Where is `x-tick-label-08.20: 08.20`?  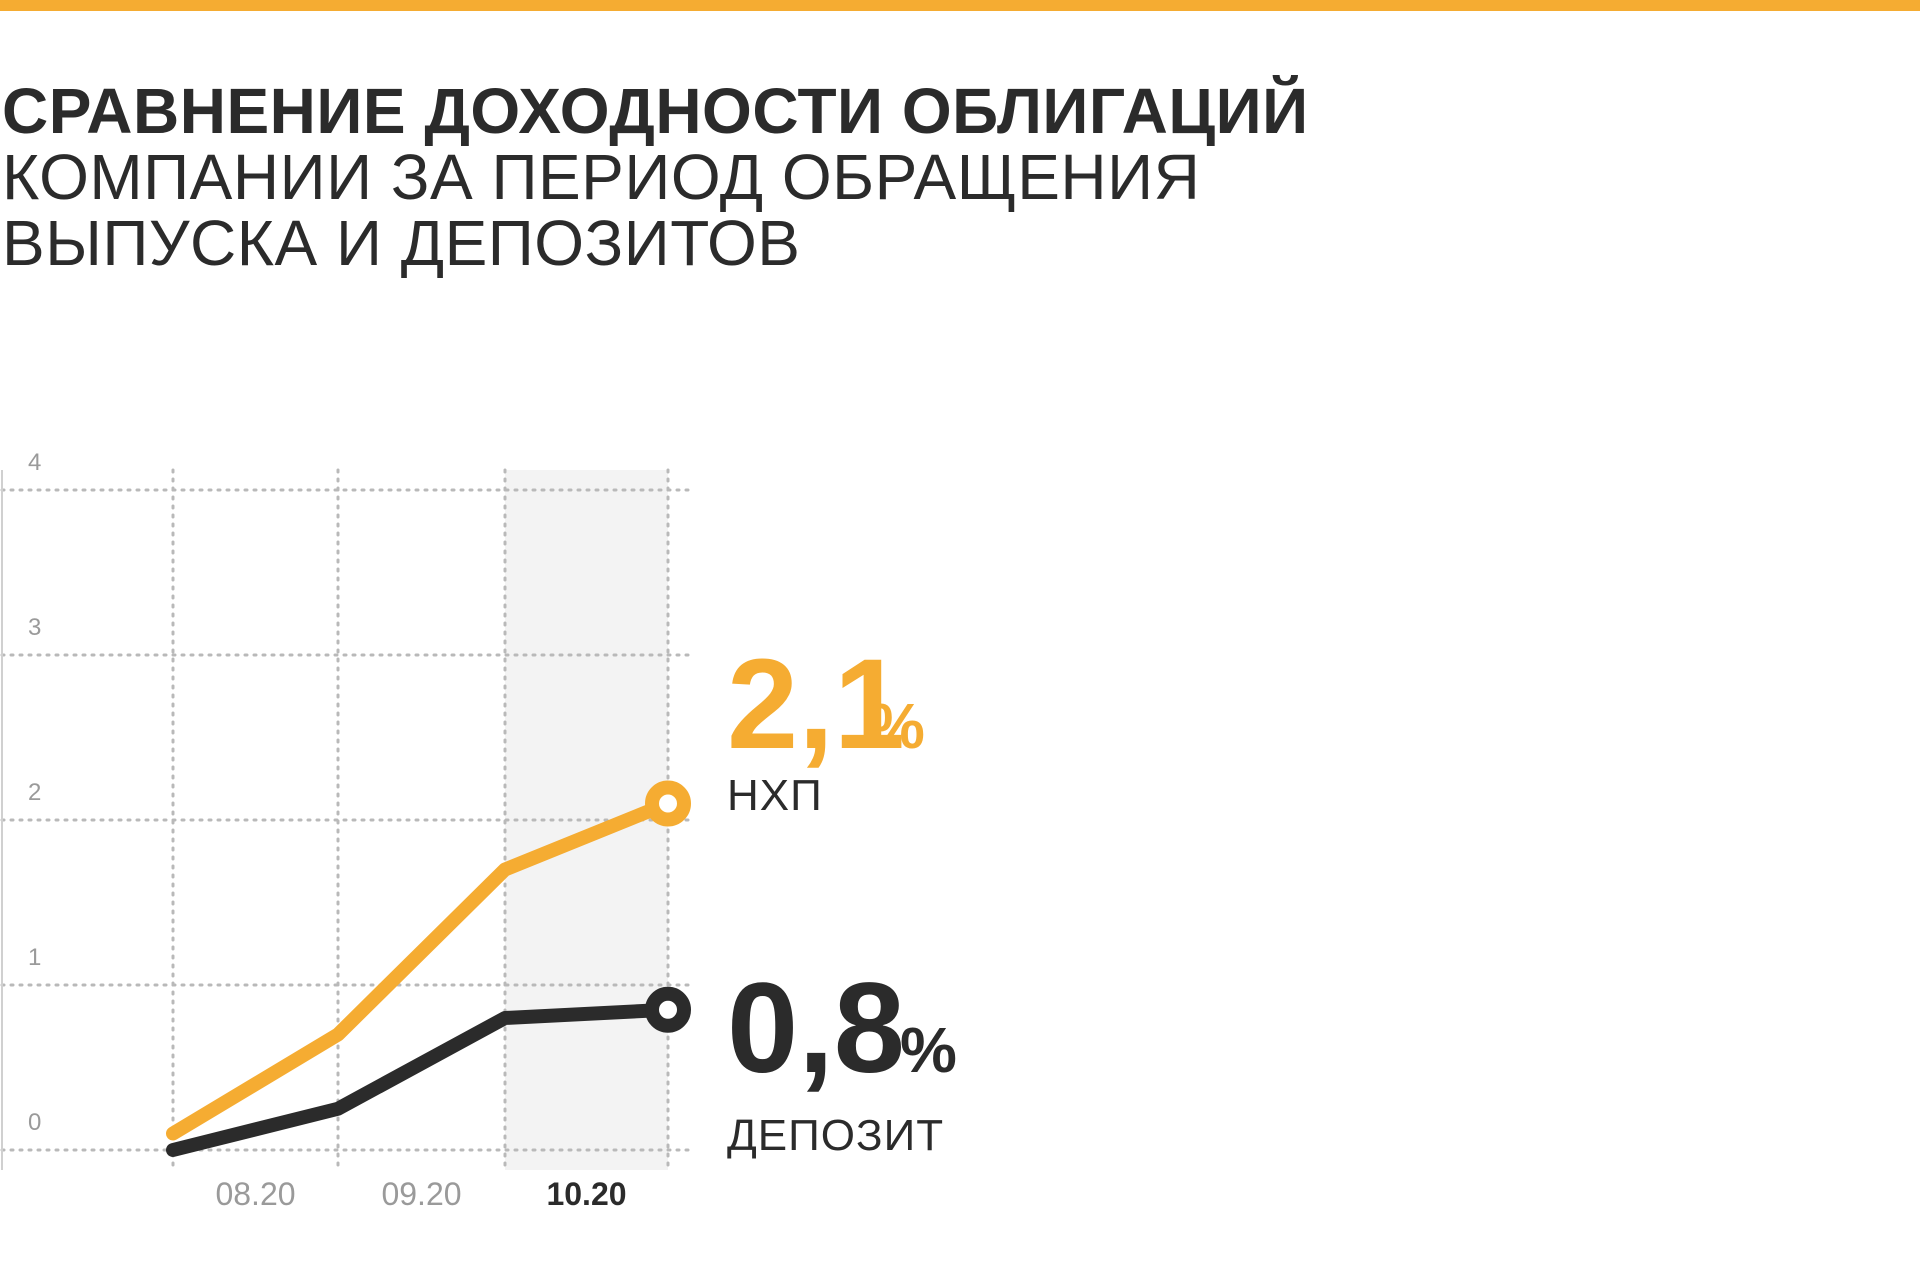
x-tick-label-08.20: 08.20 is located at coordinates (255, 1194).